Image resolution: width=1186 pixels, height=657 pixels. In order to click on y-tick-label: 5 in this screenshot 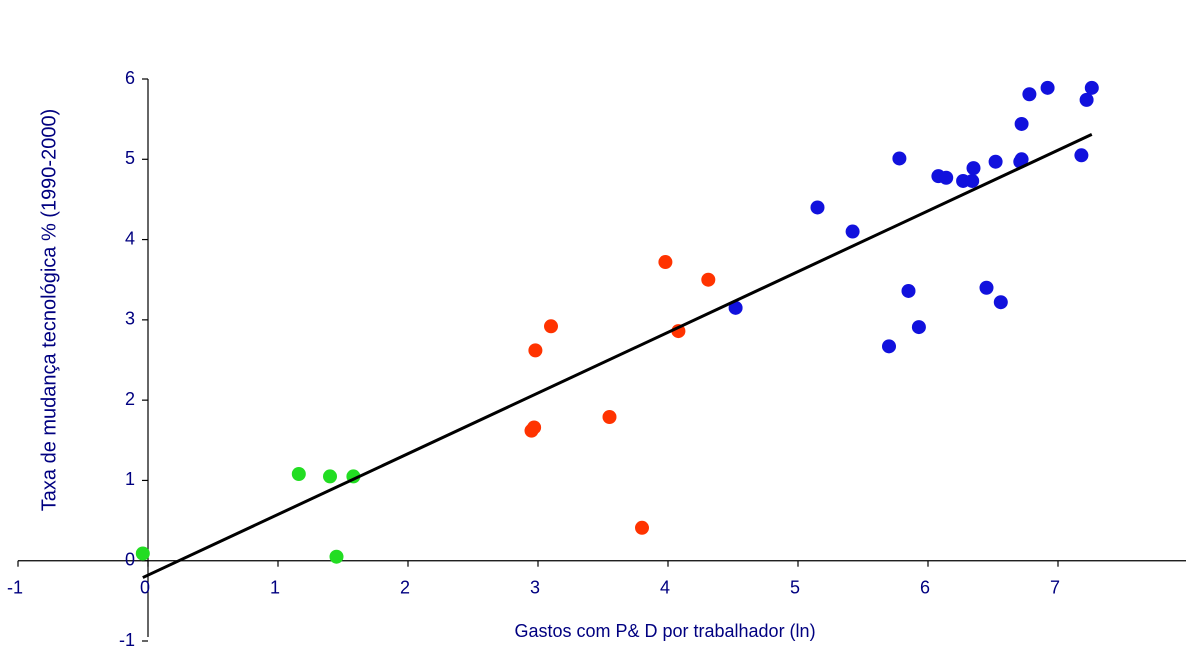, I will do `click(130, 158)`.